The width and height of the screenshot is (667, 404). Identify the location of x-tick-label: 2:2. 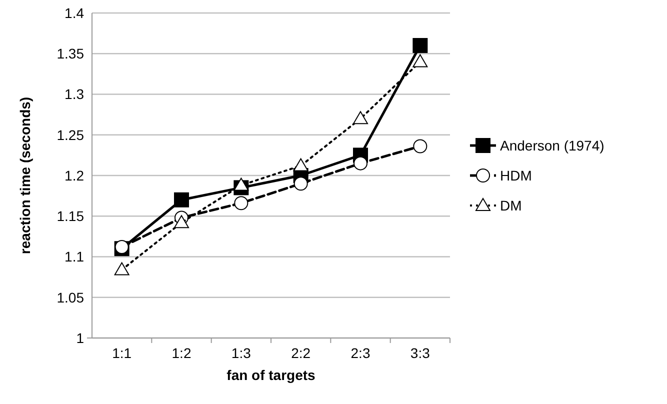
(301, 353).